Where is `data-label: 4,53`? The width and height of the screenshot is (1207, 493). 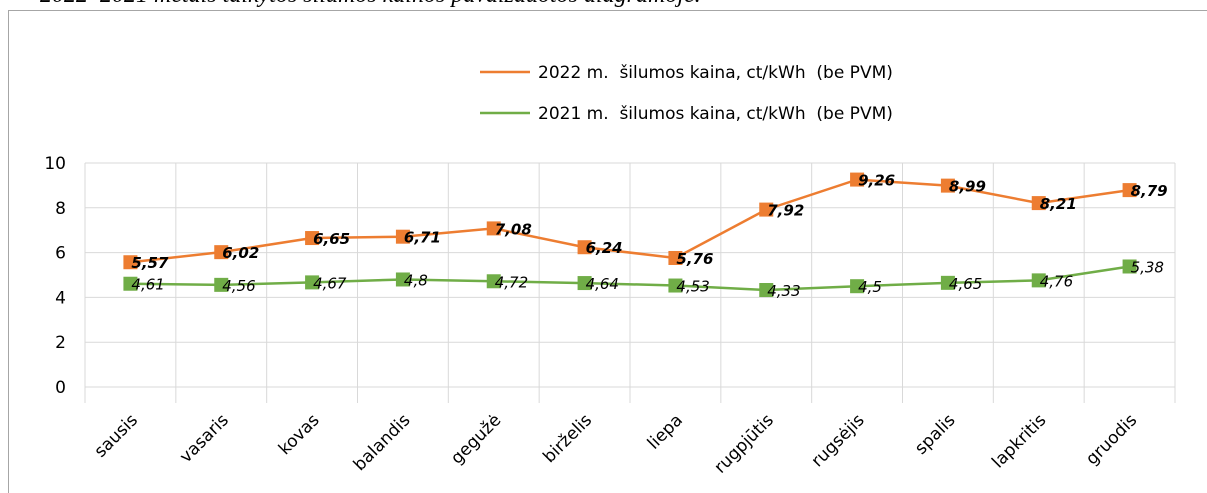 data-label: 4,53 is located at coordinates (692, 287).